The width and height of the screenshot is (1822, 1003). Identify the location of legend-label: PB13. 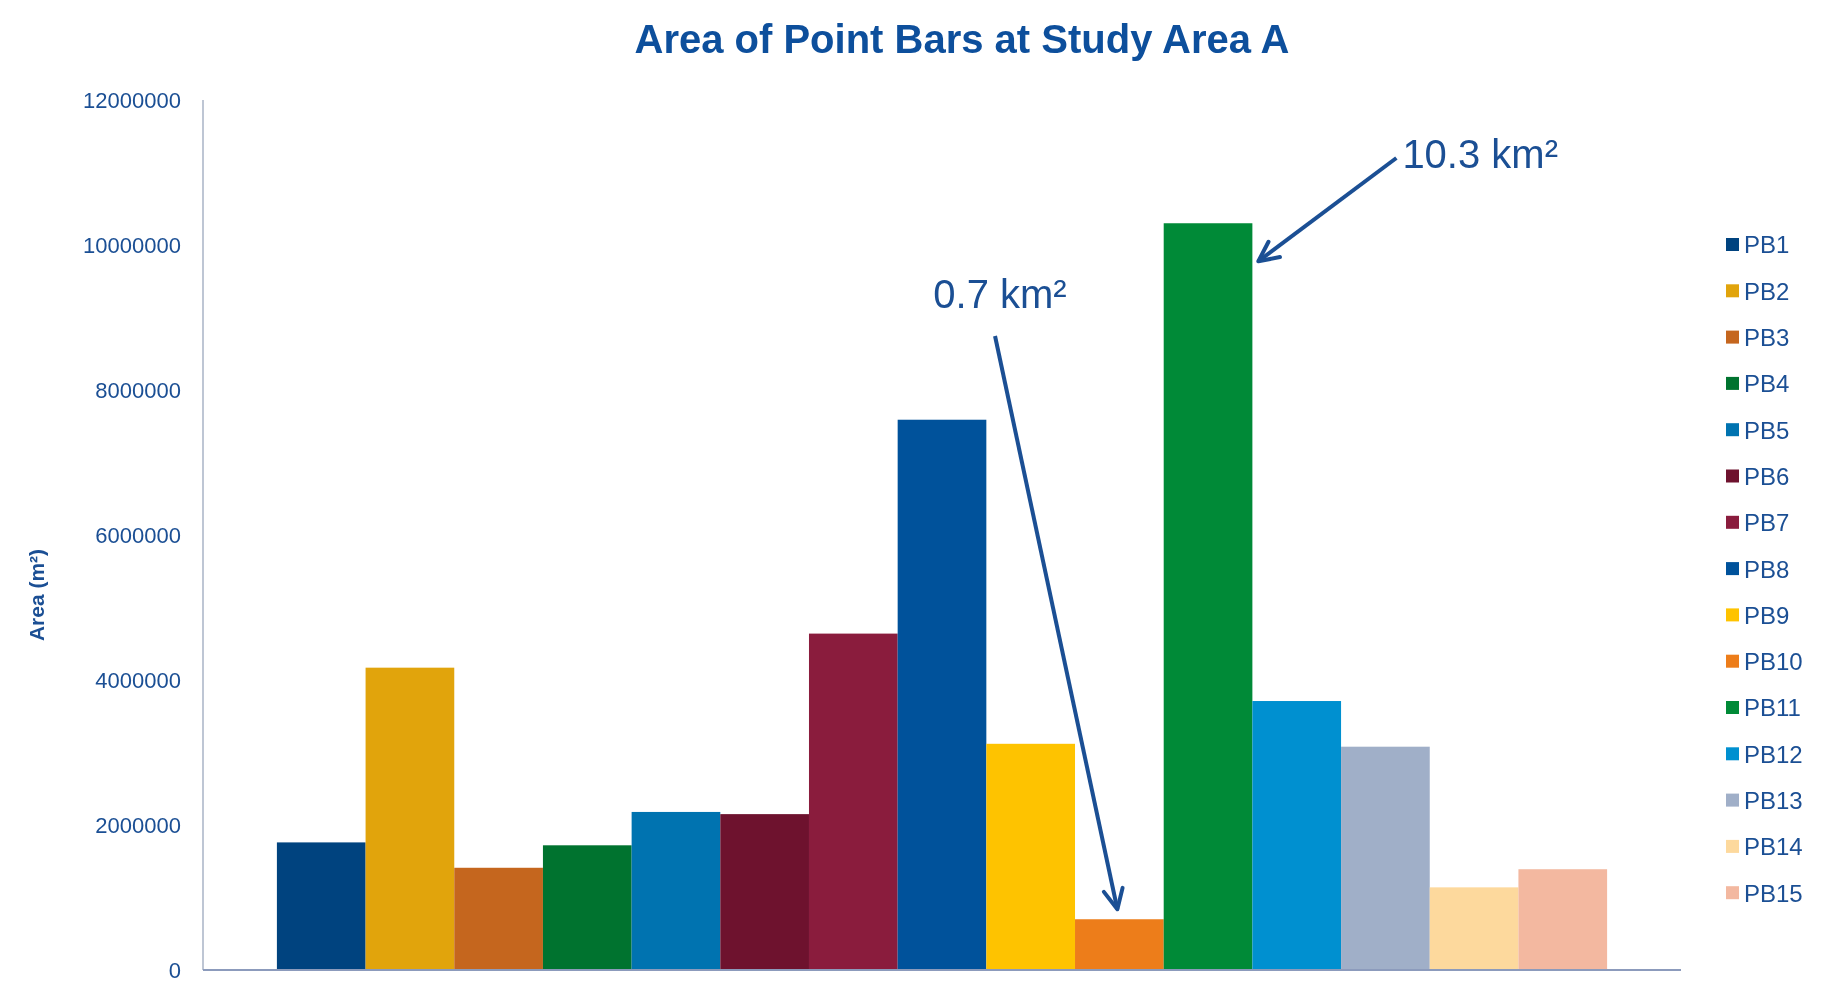
(1773, 800).